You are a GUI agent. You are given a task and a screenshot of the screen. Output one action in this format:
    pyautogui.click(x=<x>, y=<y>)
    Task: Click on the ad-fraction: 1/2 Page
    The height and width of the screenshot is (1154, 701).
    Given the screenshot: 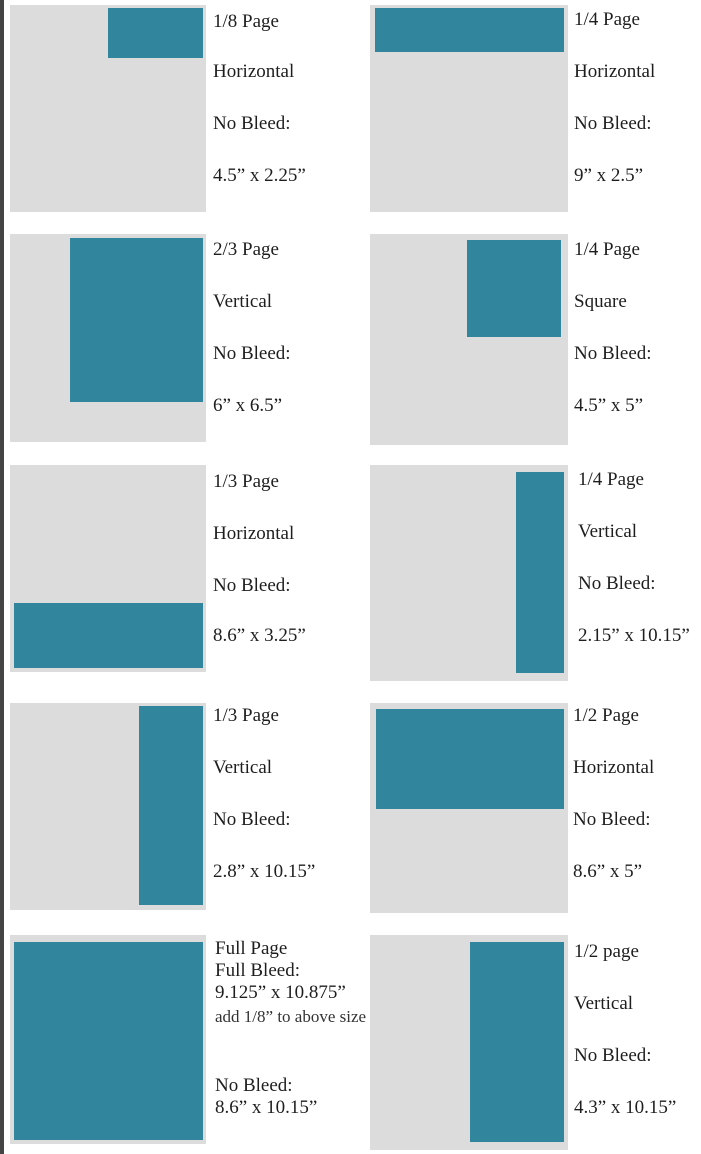 What is the action you would take?
    pyautogui.click(x=606, y=715)
    